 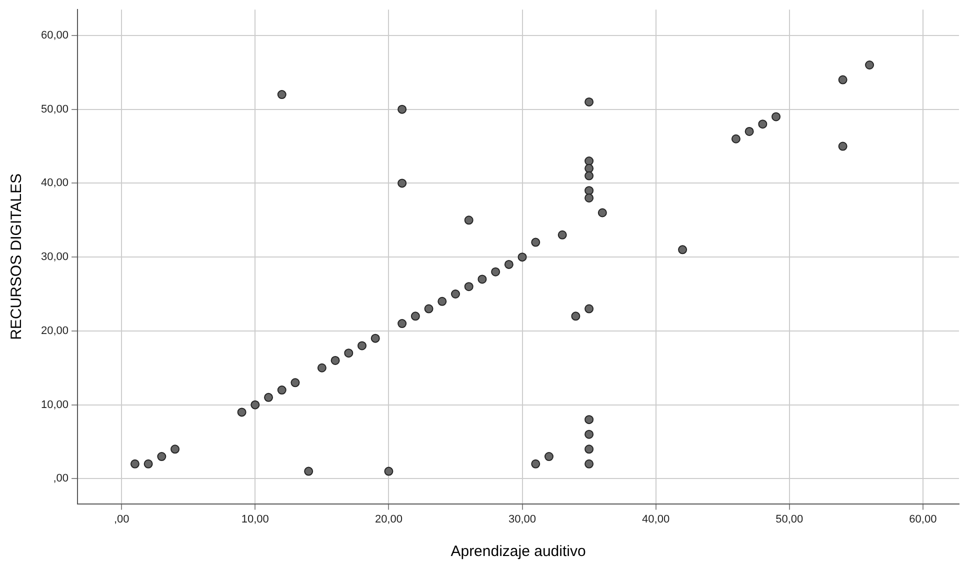 I want to click on x-tick-label: 20,00, so click(x=388, y=519).